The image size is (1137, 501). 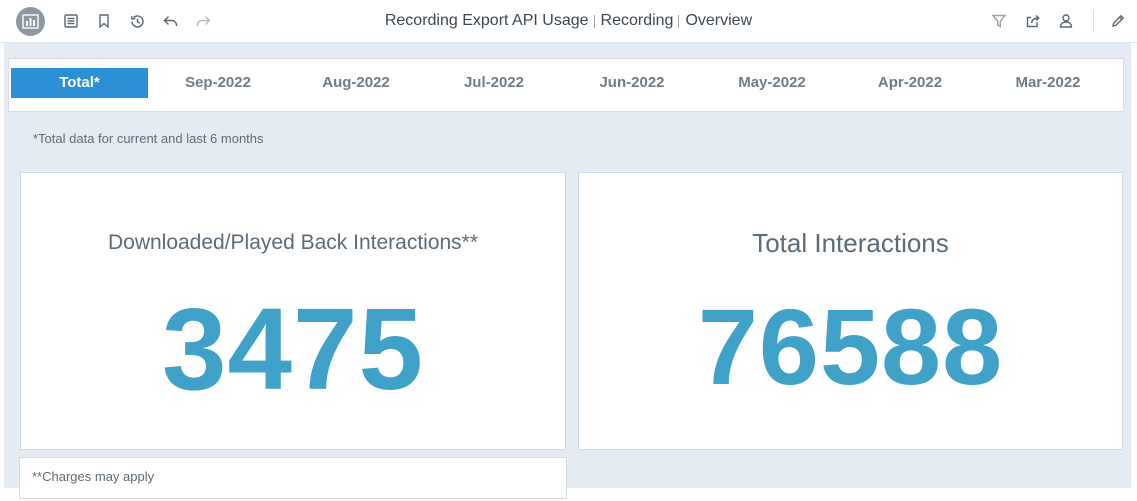 What do you see at coordinates (910, 82) in the screenshot?
I see `tab-apr-2022: Apr-2022` at bounding box center [910, 82].